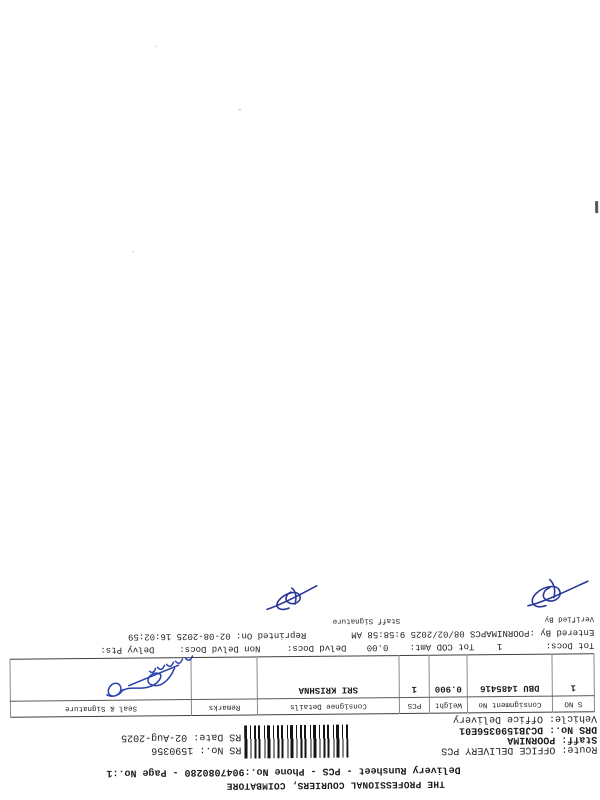 This screenshot has height=800, width=600. What do you see at coordinates (316, 648) in the screenshot?
I see `delvd-docs-label: Delvd Docs:` at bounding box center [316, 648].